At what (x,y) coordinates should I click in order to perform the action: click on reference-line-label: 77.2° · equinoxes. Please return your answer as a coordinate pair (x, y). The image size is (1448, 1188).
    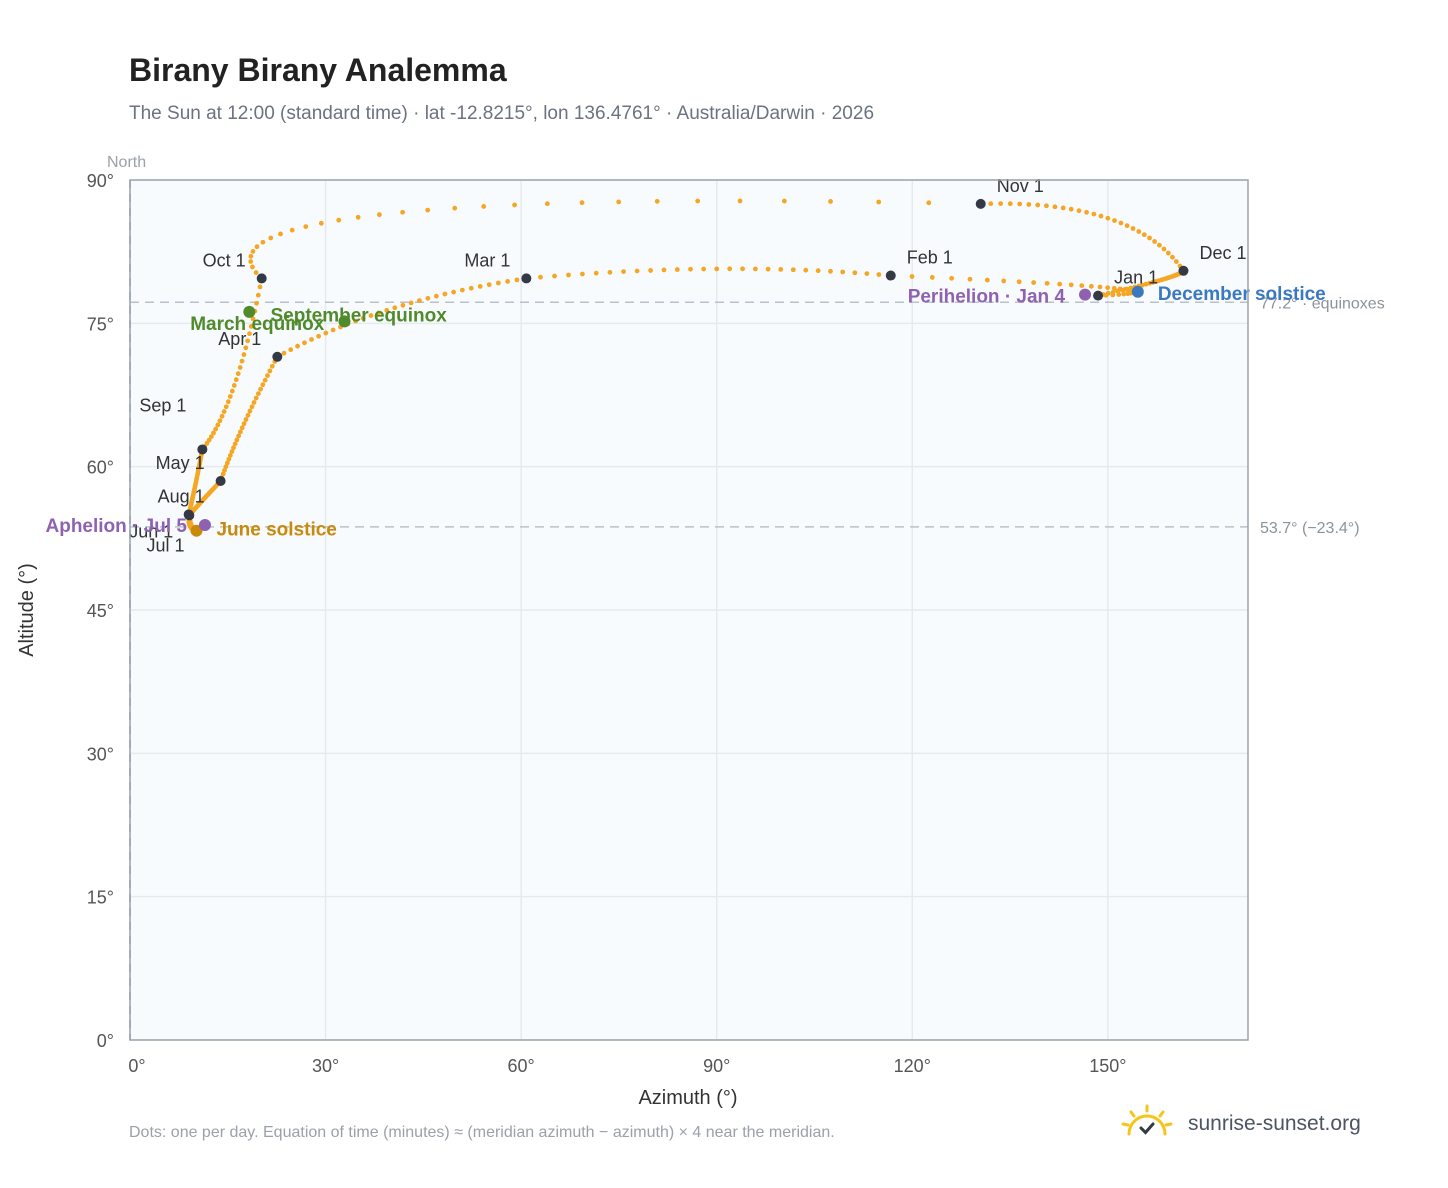
    Looking at the image, I should click on (1322, 303).